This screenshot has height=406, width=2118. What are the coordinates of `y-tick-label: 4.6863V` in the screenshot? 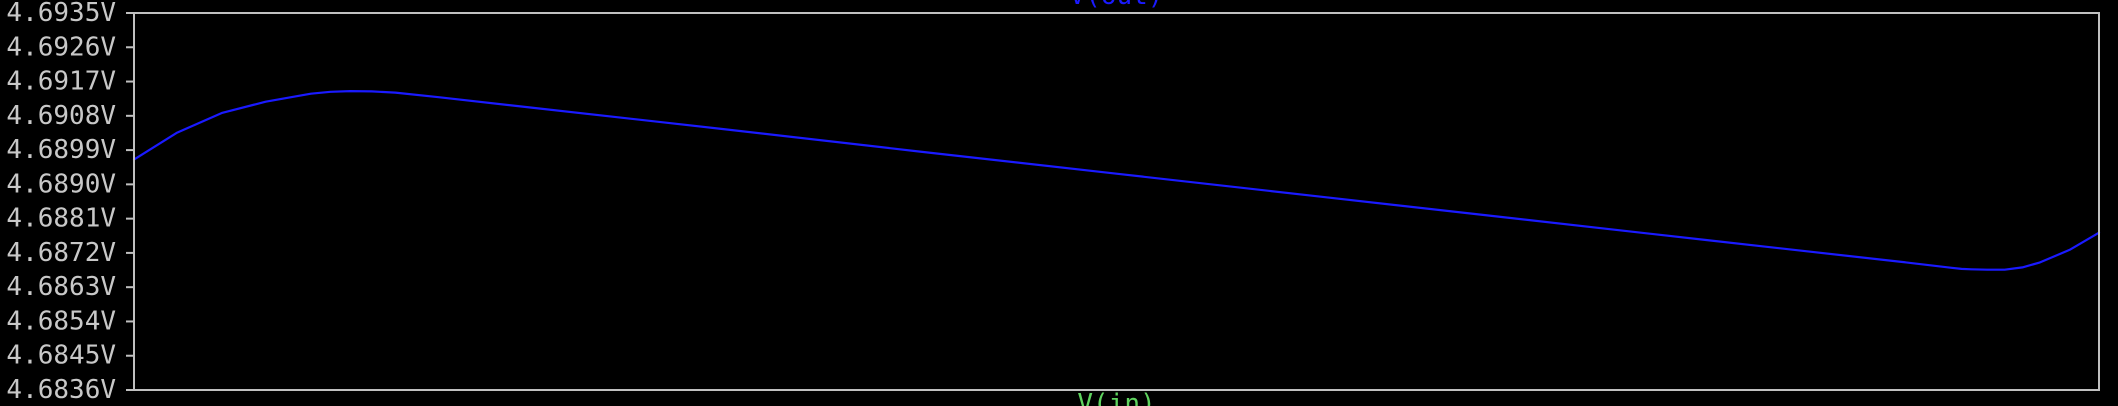 It's located at (61, 287).